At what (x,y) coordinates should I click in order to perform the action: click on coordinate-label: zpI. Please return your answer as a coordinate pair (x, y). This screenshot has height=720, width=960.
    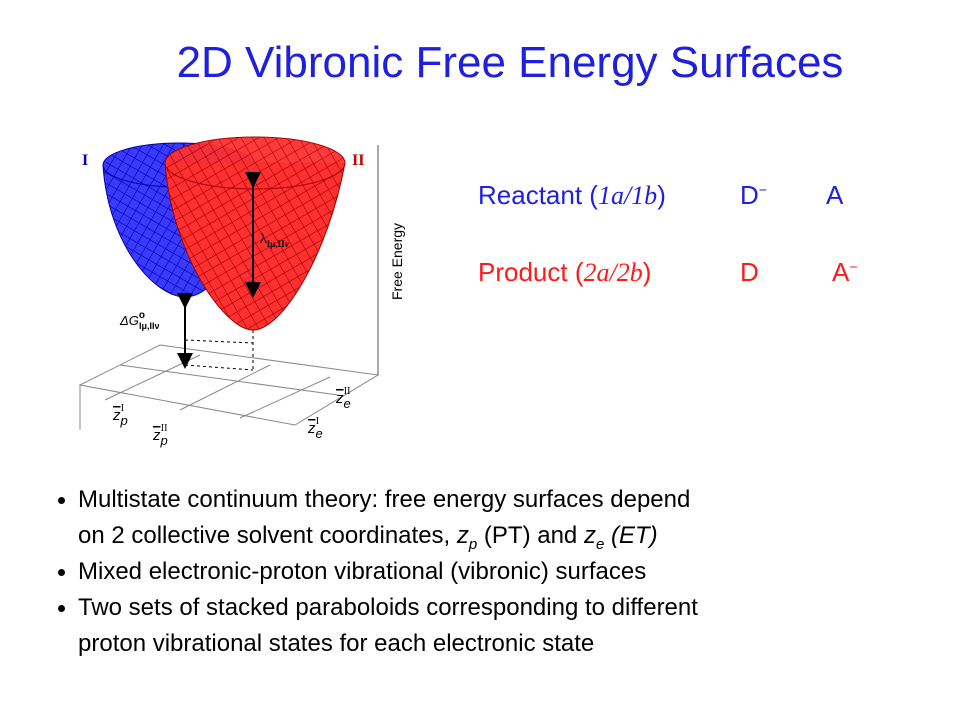
    Looking at the image, I should click on (120, 415).